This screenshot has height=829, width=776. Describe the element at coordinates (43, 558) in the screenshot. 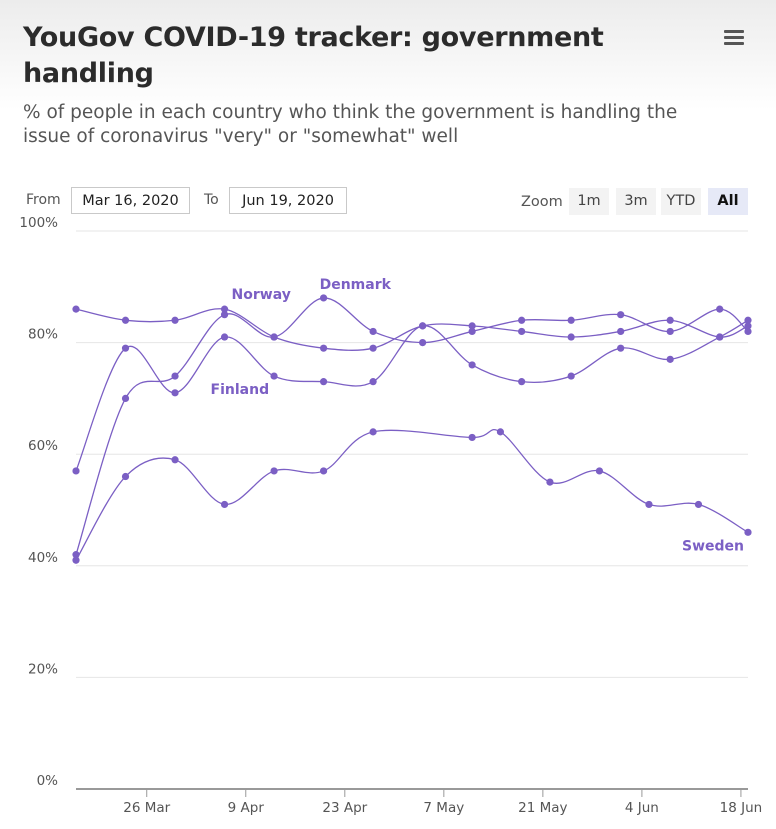

I see `y-tick-label: 40%` at that location.